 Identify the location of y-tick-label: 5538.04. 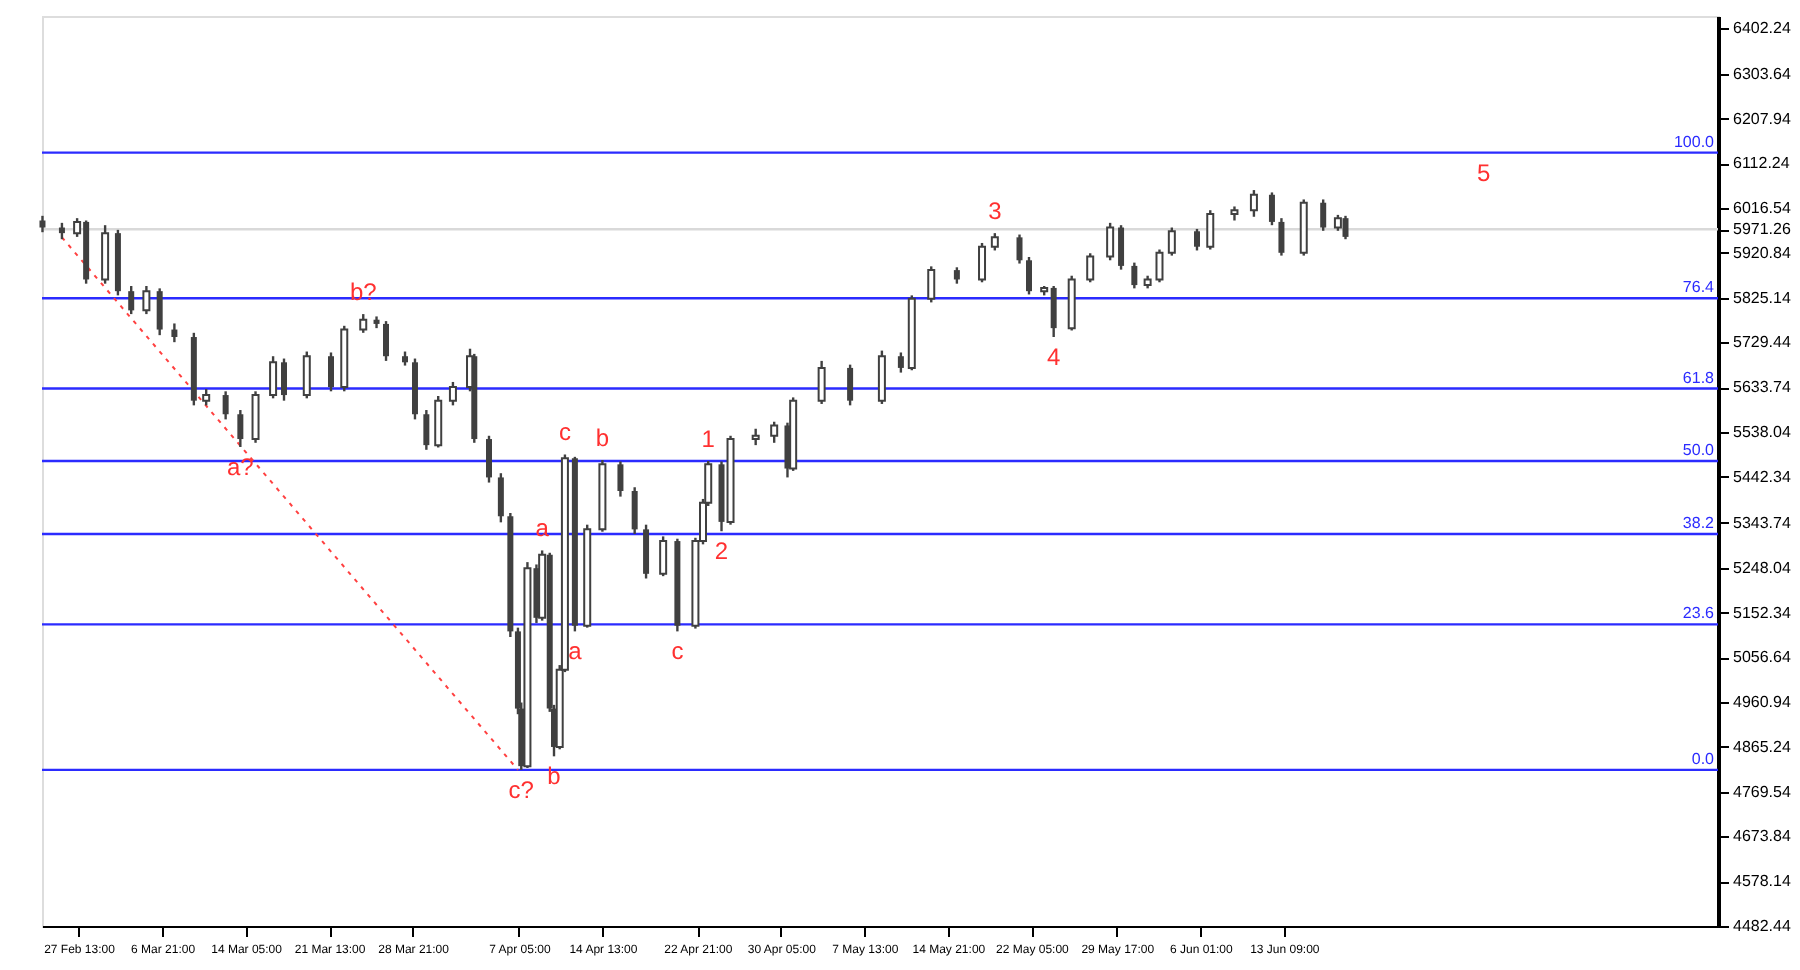
(1762, 432).